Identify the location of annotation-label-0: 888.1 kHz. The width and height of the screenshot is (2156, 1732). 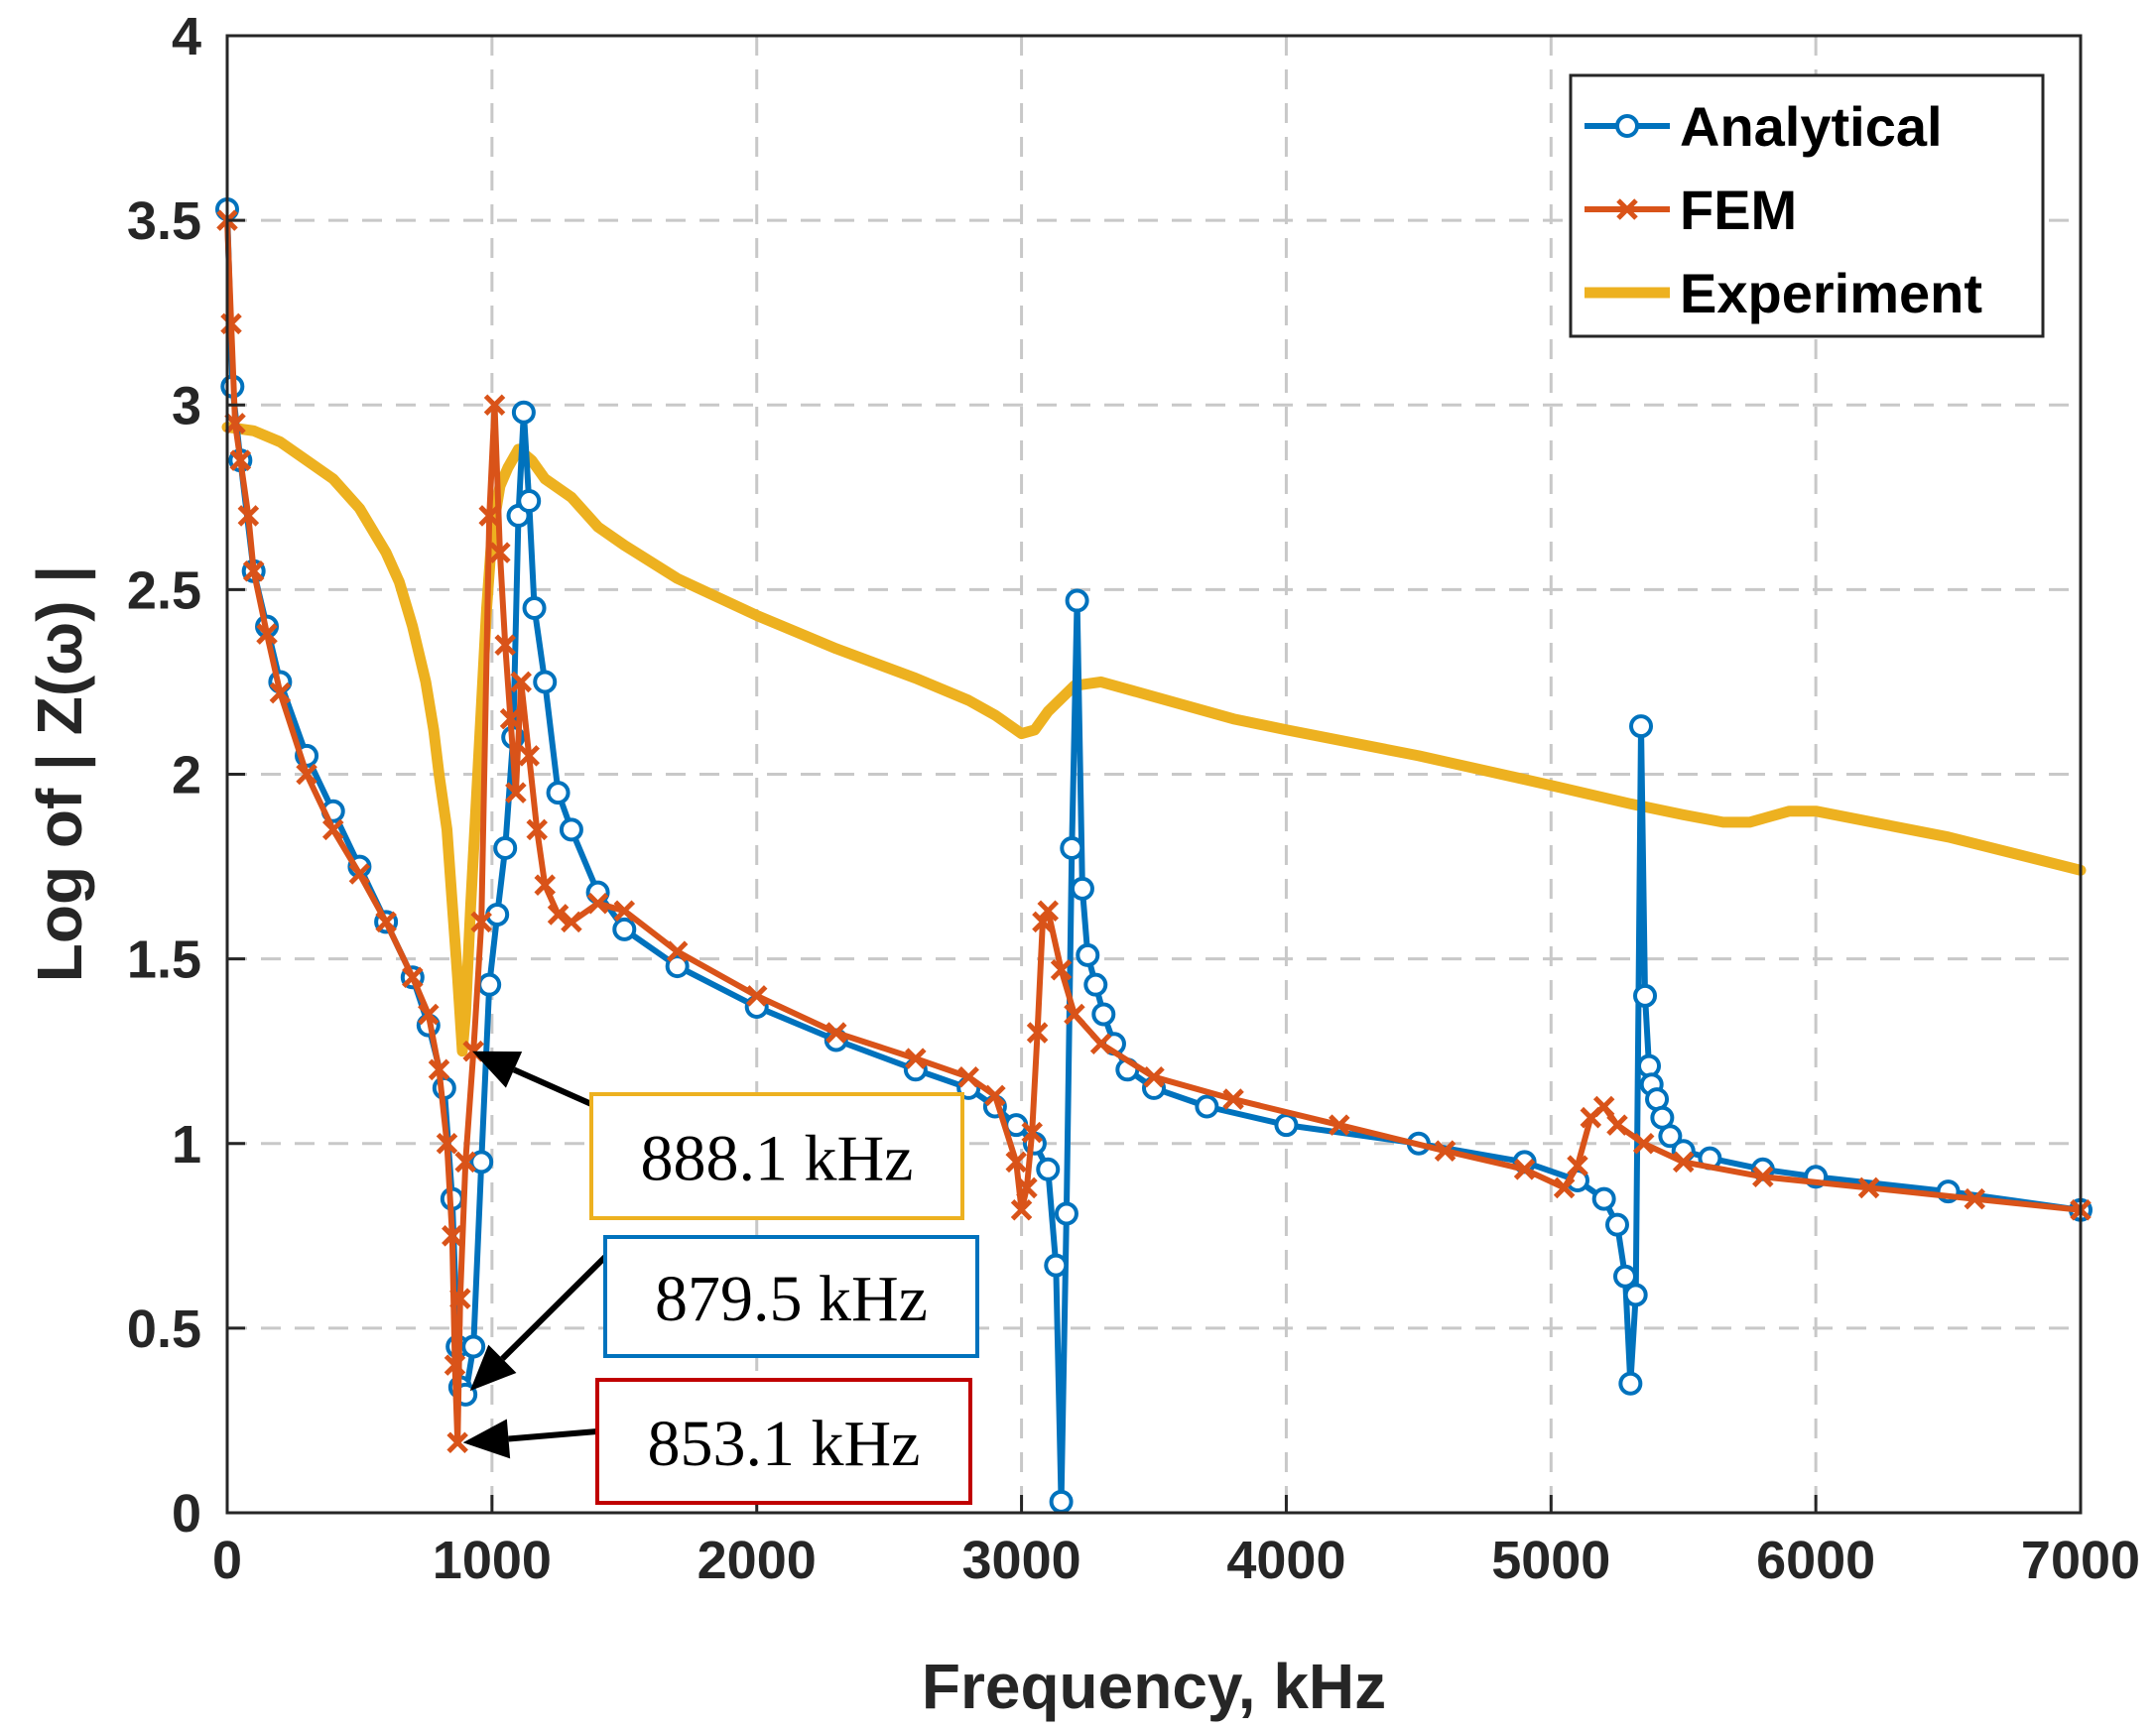
(777, 1159).